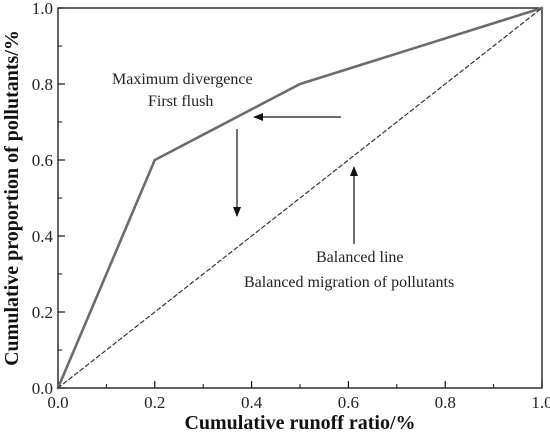 This screenshot has height=436, width=550. Describe the element at coordinates (349, 282) in the screenshot. I see `annotation-balanced-migration: Balanced migration of pollutants` at that location.